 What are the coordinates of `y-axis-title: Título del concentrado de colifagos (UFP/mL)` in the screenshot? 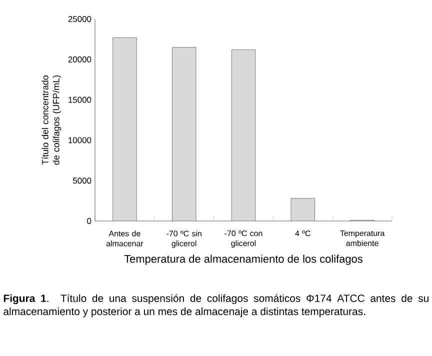 It's located at (52, 120).